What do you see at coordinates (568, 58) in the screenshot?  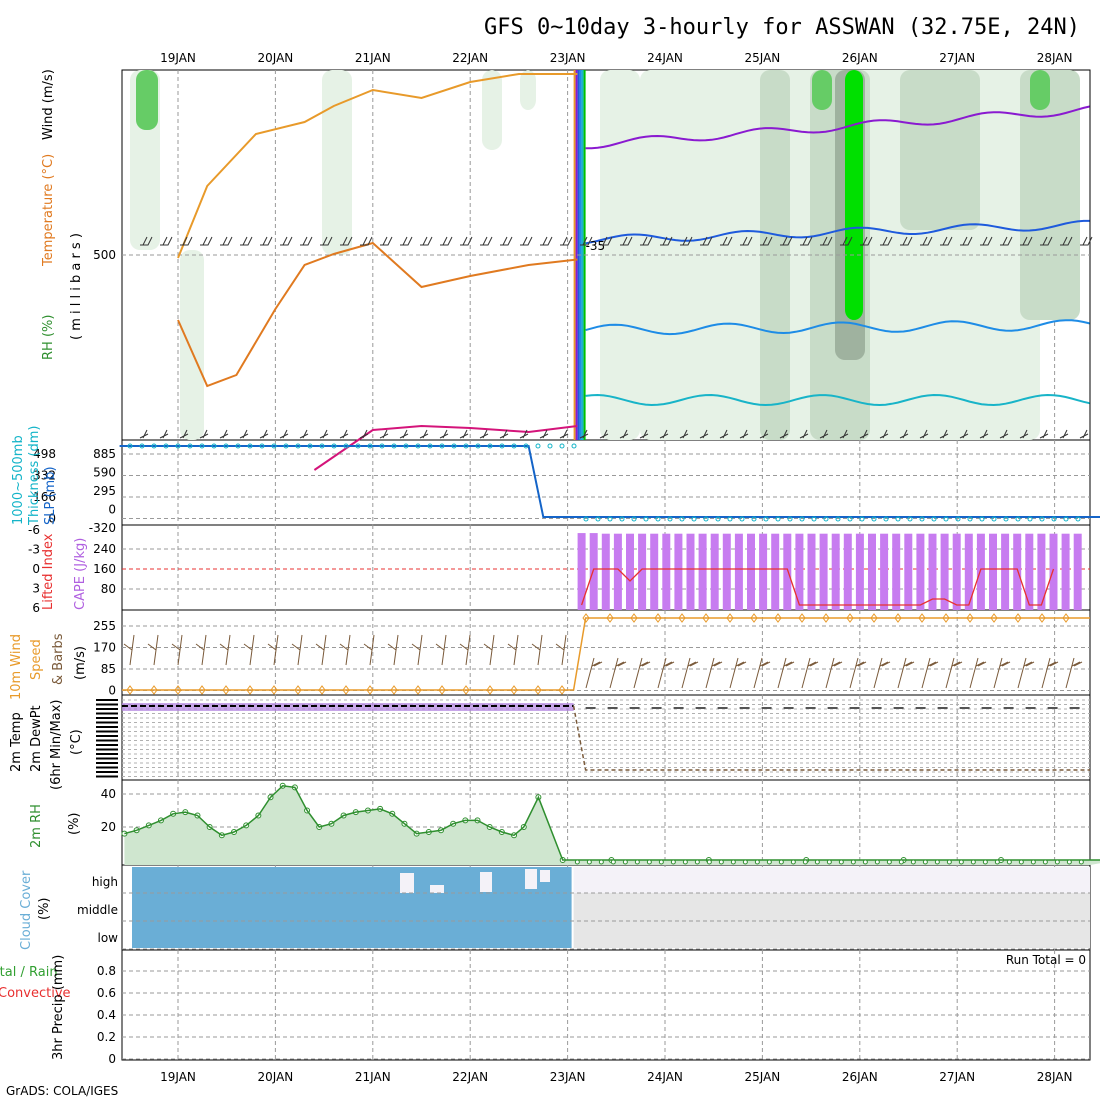 I see `top-day-label: 23JAN` at bounding box center [568, 58].